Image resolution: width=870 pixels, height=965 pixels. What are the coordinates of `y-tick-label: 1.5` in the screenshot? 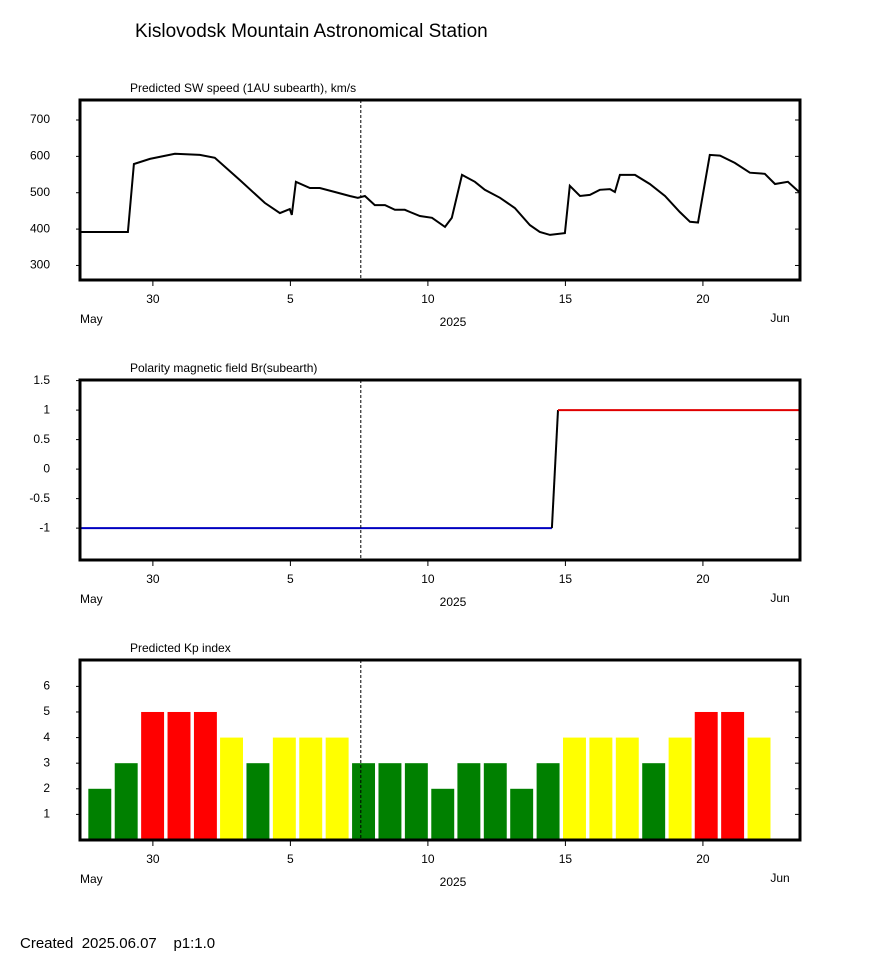 It's located at (41, 380).